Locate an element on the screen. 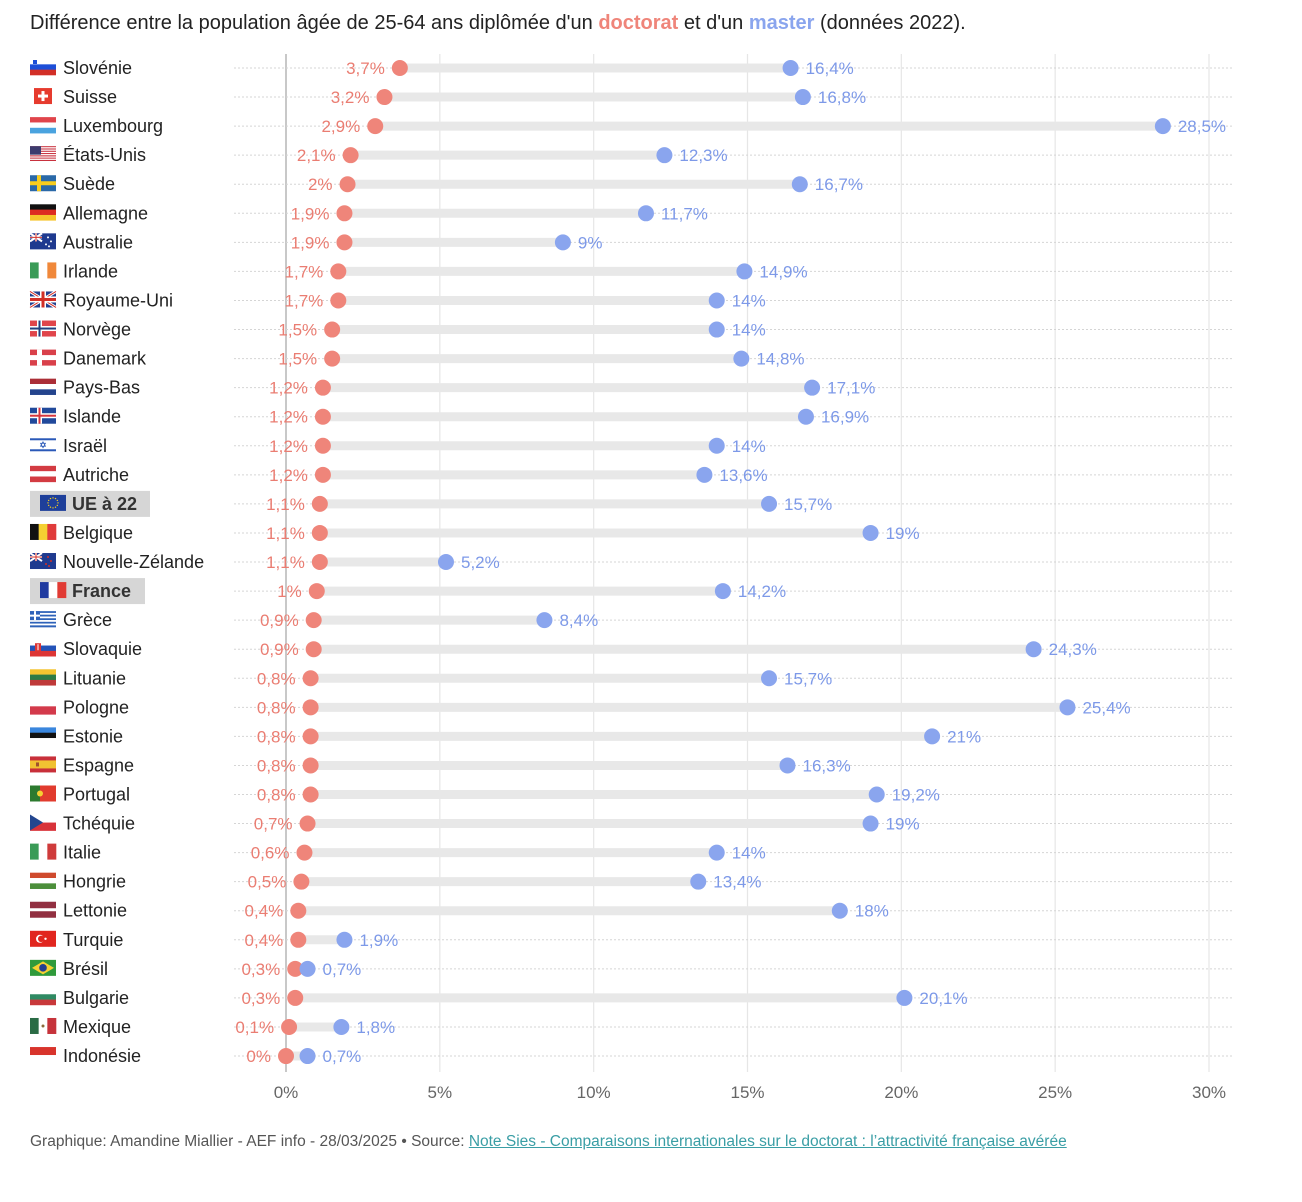 The width and height of the screenshot is (1302, 1202). master-value-label: 15,7% is located at coordinates (808, 504).